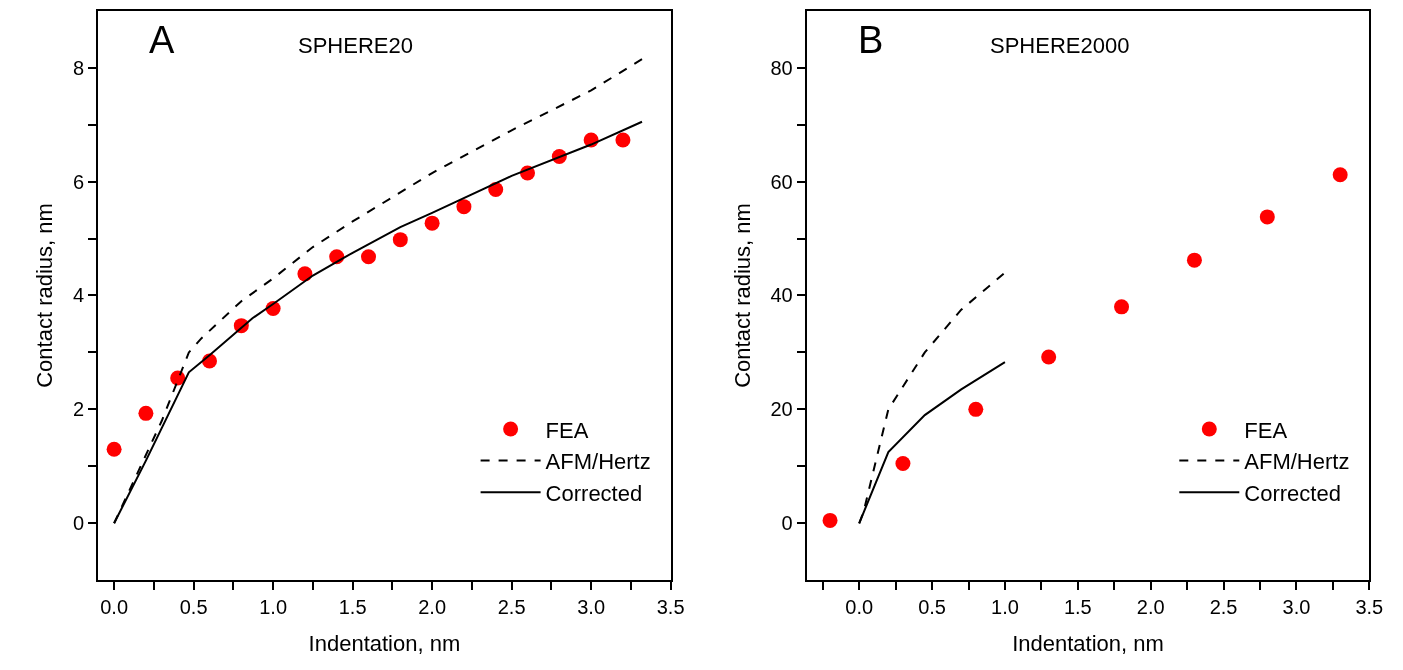 The height and width of the screenshot is (670, 1403). What do you see at coordinates (781, 67) in the screenshot?
I see `y-tick-label: 80` at bounding box center [781, 67].